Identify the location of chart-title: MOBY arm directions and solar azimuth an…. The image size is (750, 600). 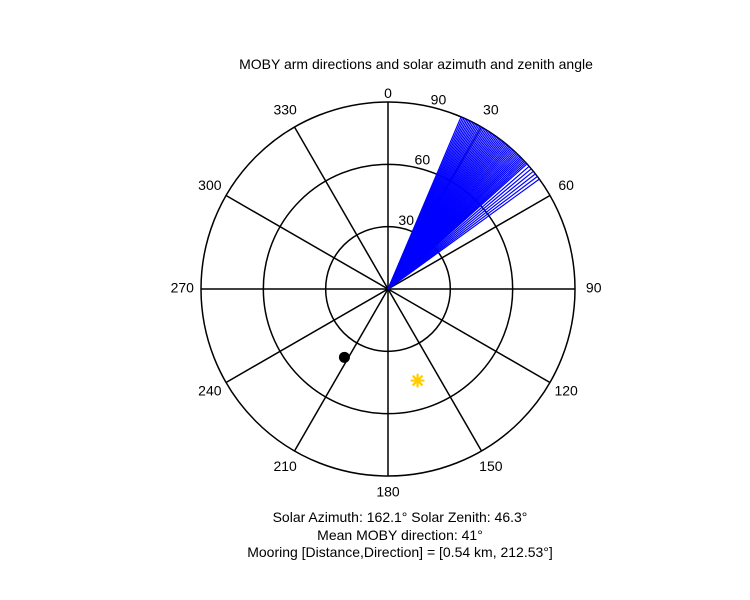
(416, 64).